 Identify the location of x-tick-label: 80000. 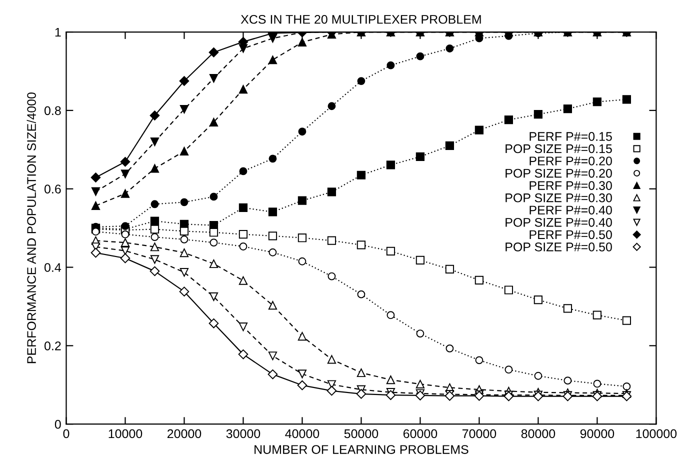
(538, 433).